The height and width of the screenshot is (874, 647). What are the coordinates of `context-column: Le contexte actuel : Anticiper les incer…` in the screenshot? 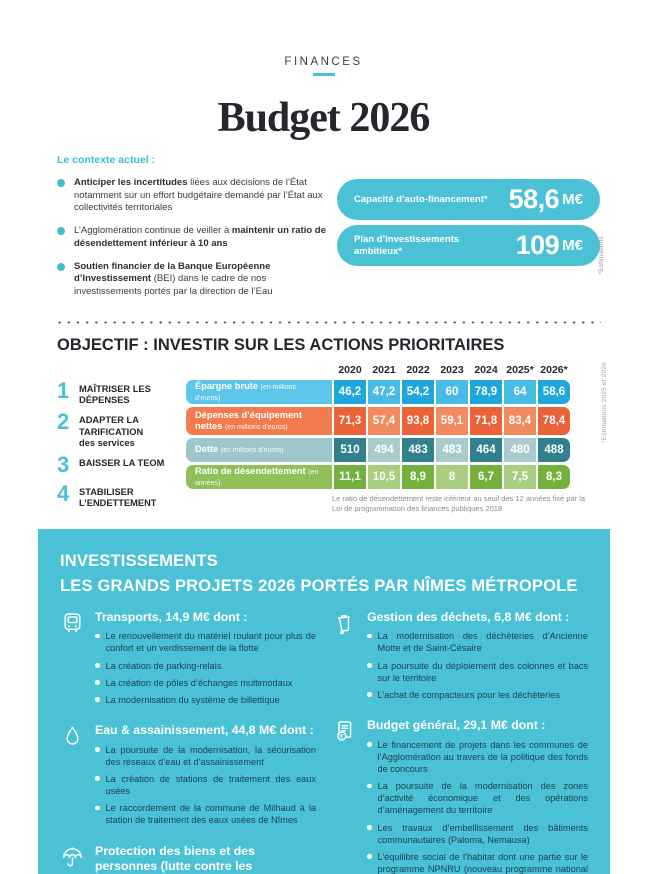 It's located at (196, 231).